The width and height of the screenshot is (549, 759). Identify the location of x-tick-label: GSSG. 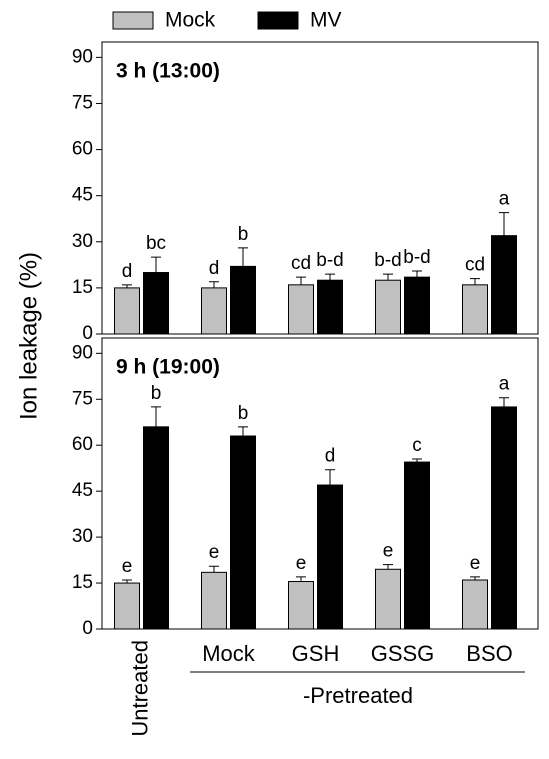
(403, 653).